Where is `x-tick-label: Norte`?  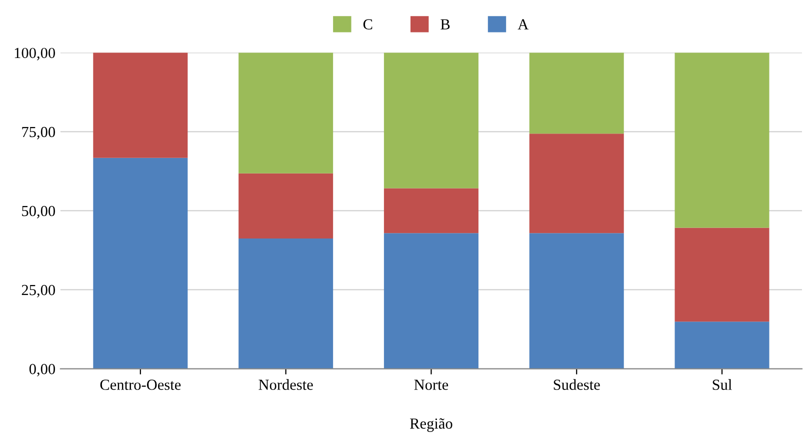
x-tick-label: Norte is located at coordinates (431, 385).